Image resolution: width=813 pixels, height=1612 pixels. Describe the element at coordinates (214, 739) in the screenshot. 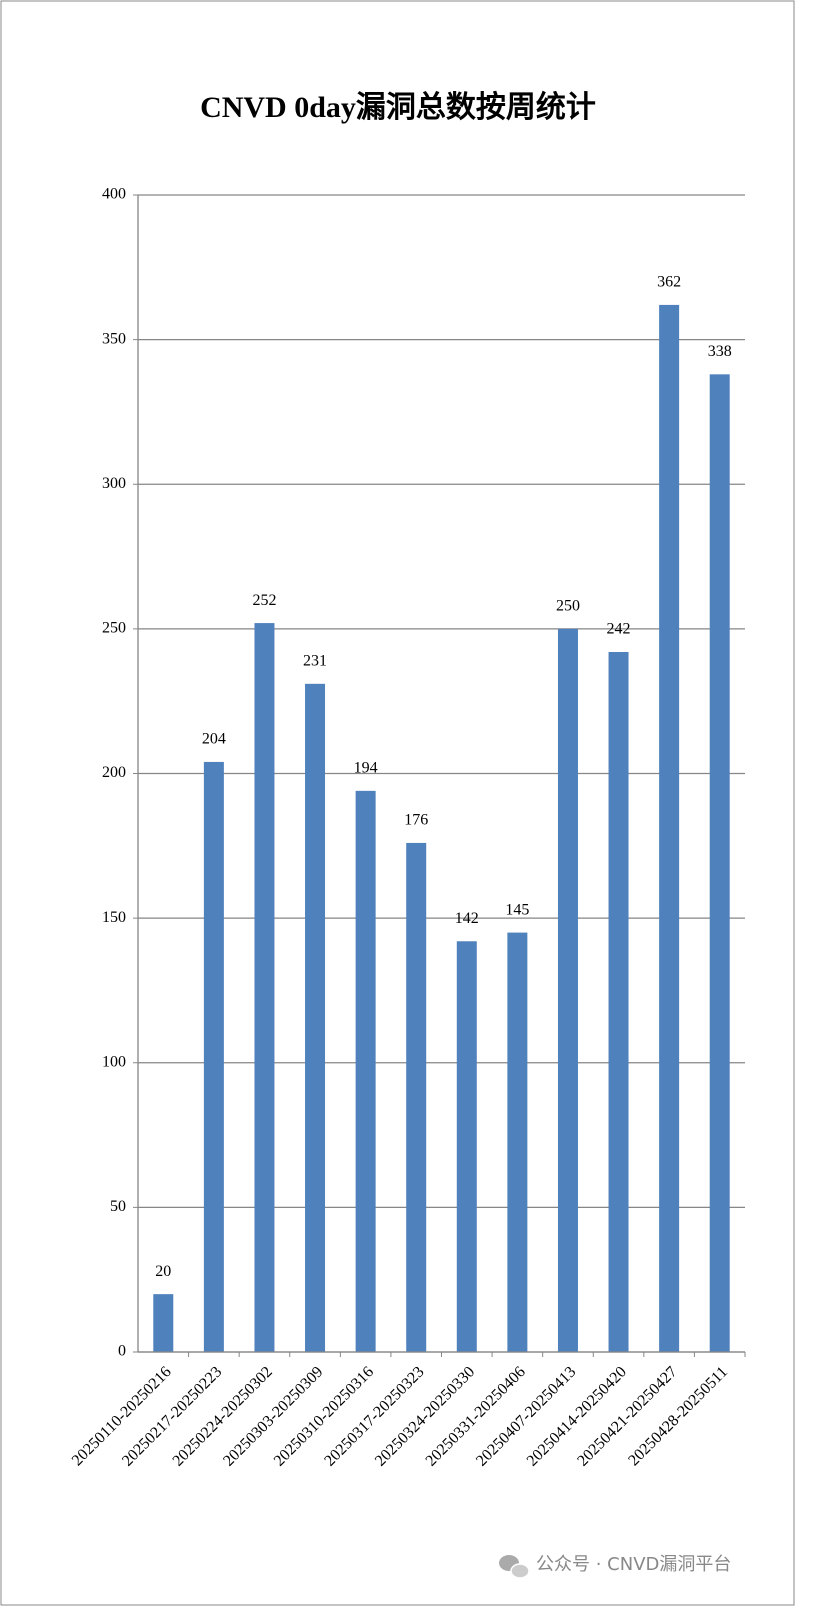

I see `value-label: 204` at that location.